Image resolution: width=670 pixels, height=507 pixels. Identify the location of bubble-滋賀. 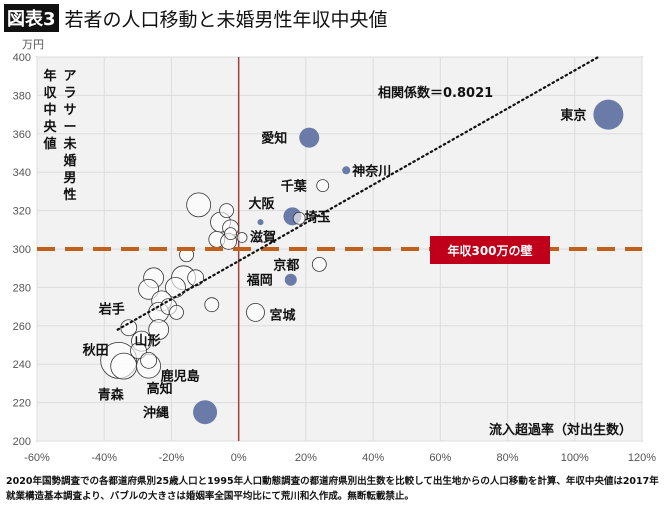
(242, 237).